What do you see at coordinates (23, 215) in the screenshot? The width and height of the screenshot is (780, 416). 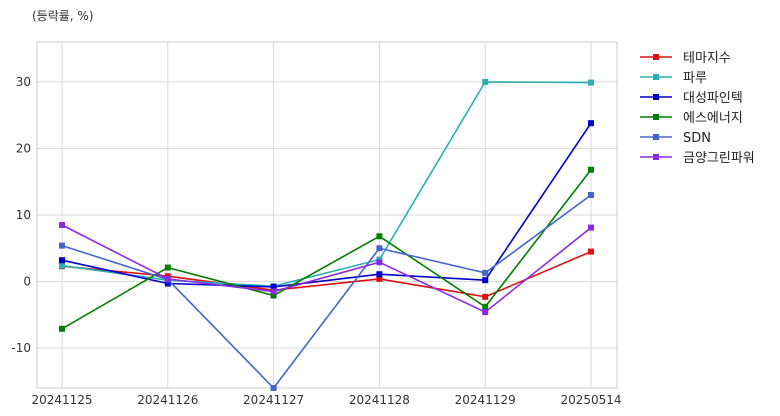 I see `y-tick-label: 10` at bounding box center [23, 215].